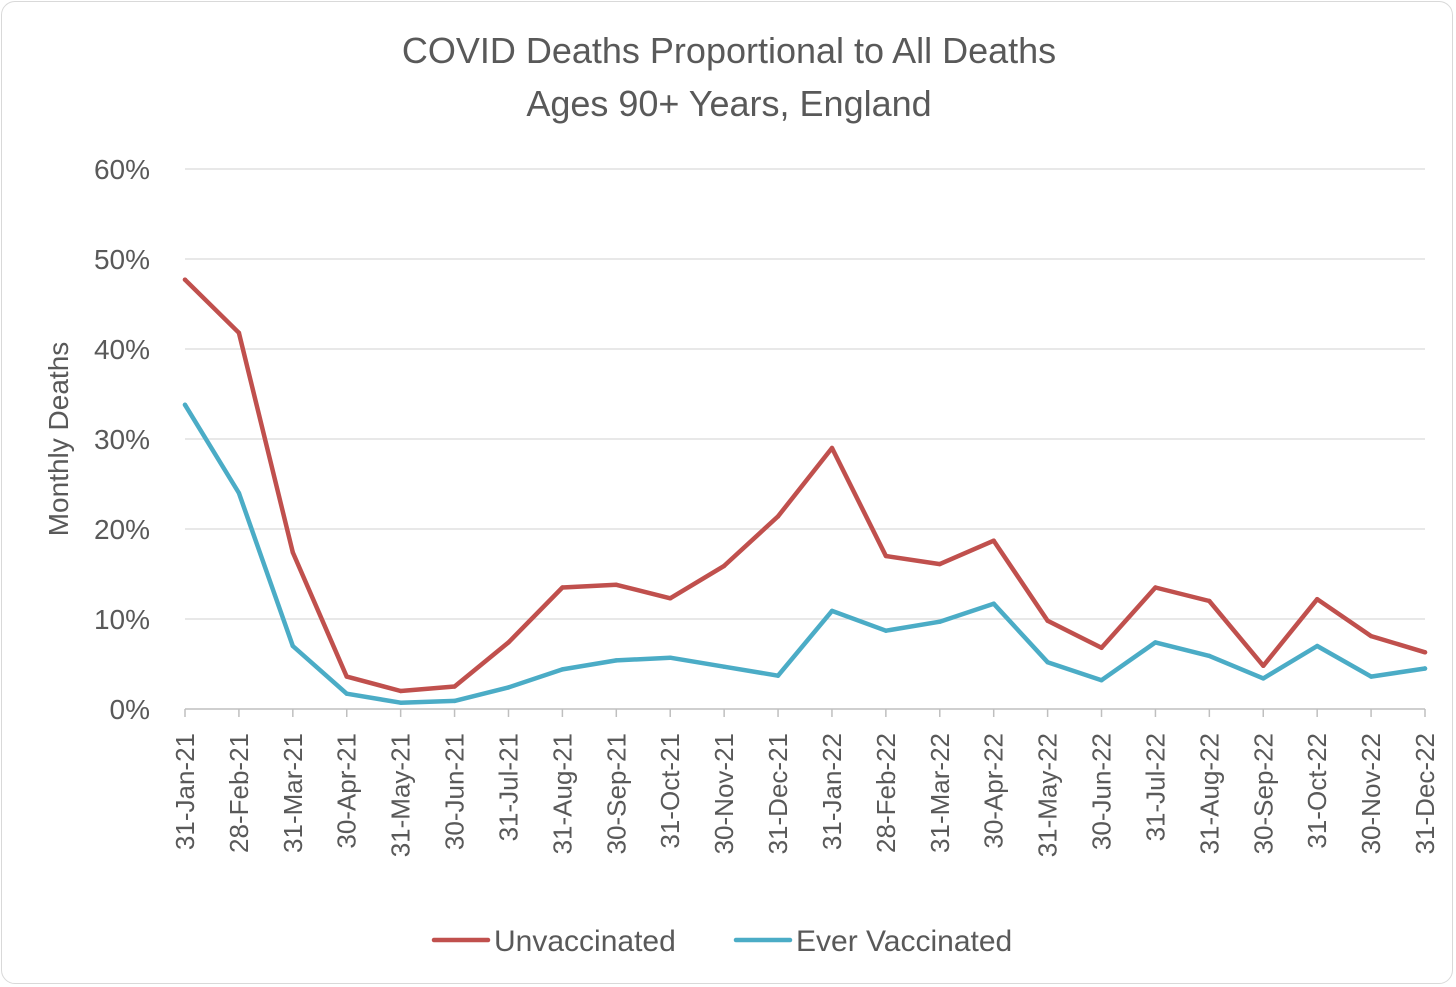  I want to click on x-tick-label: 31-Dec-22, so click(1425, 793).